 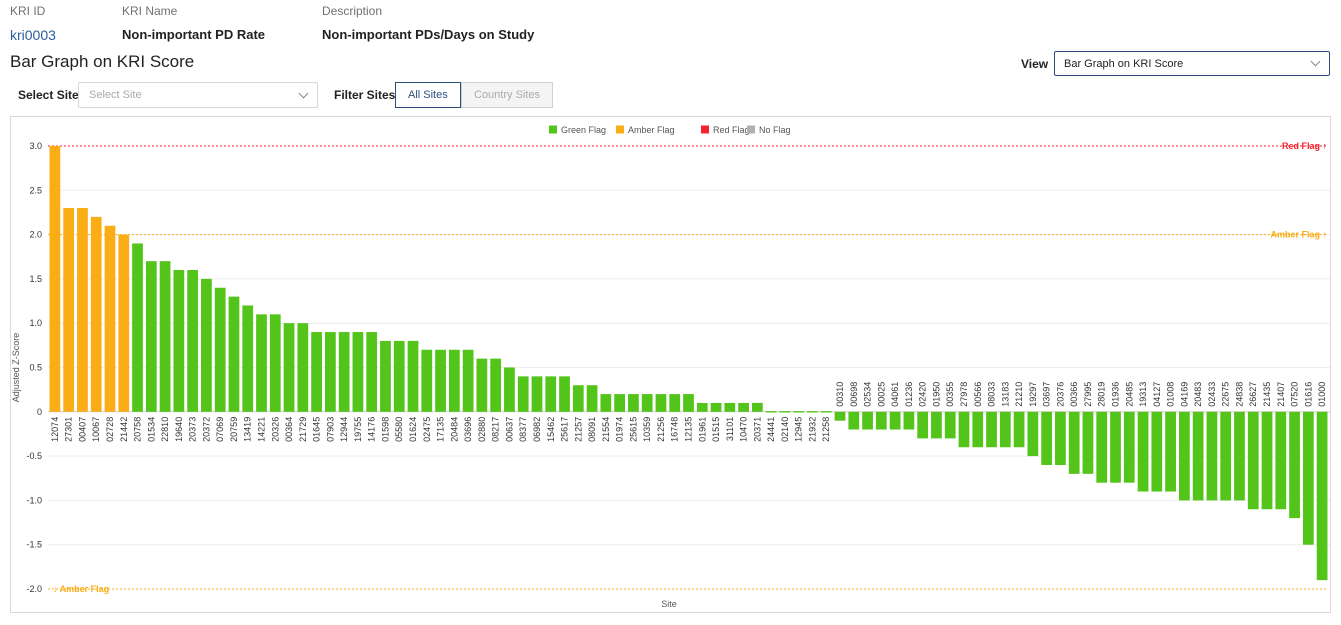 I want to click on country-sites-button: Country Sites, so click(x=507, y=95).